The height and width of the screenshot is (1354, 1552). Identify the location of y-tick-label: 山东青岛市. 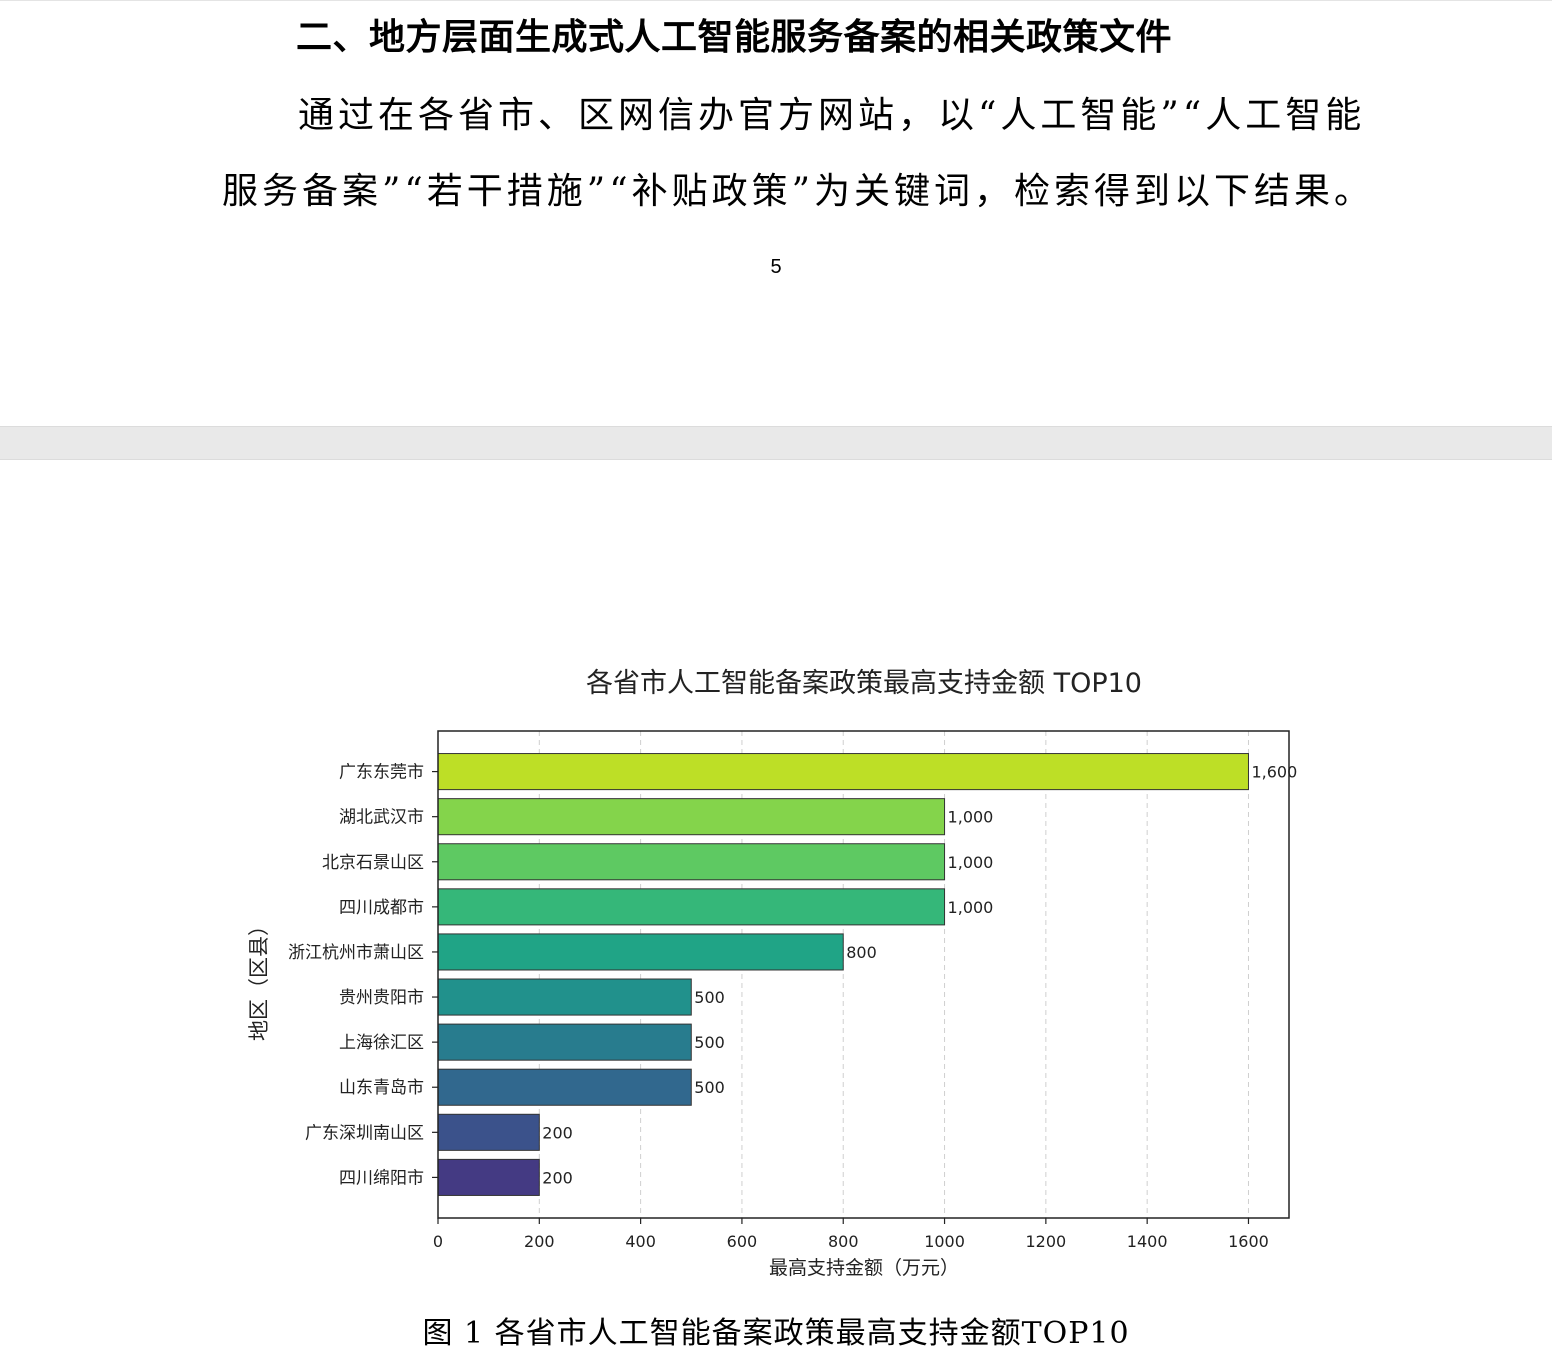
(381, 1088).